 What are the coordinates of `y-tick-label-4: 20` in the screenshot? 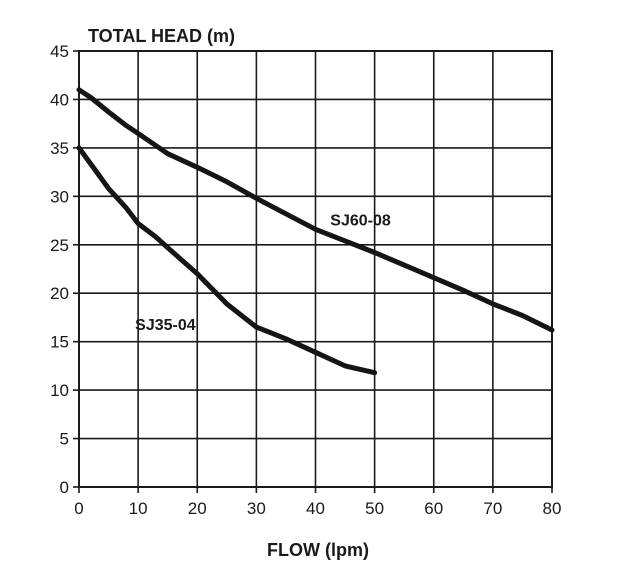 It's located at (59, 293).